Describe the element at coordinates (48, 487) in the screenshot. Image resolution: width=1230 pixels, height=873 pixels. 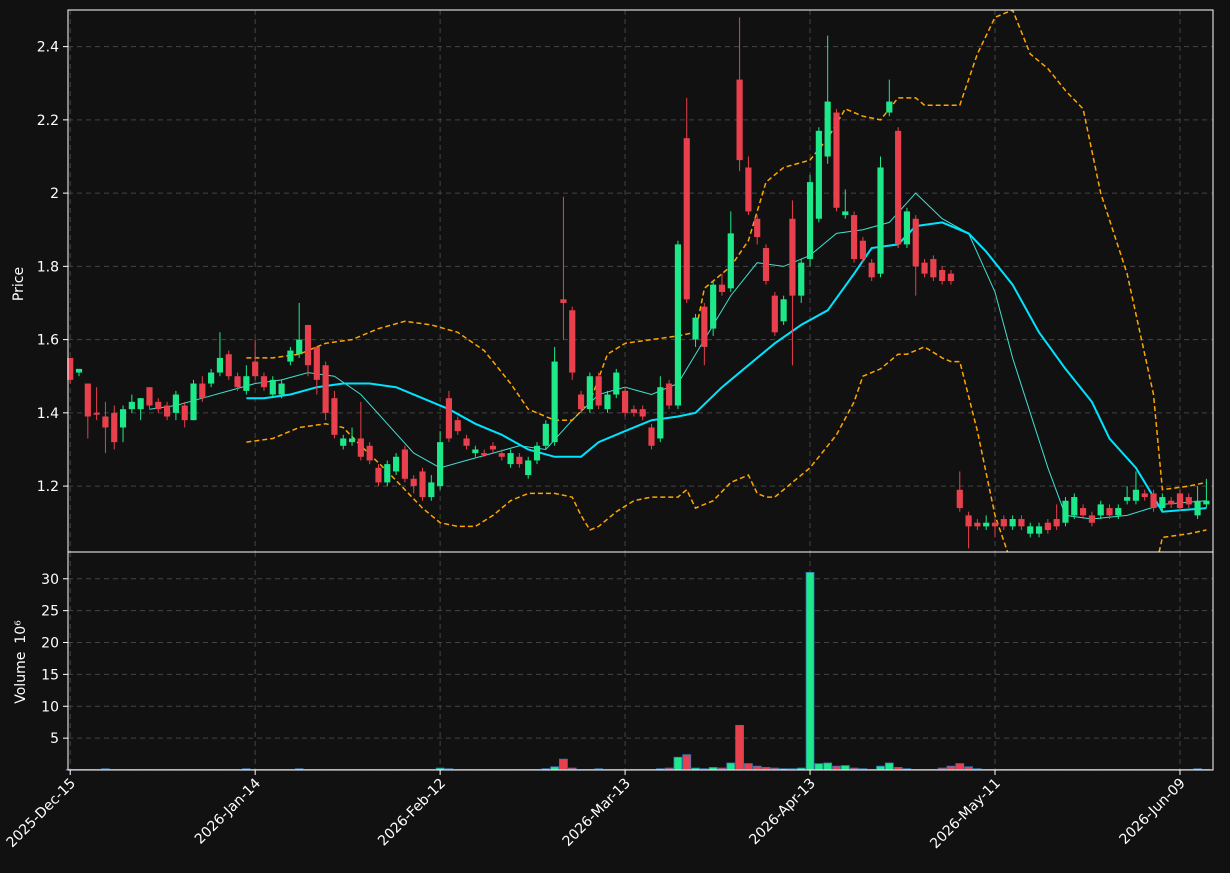
I see `y-tick-label: 1.2` at that location.